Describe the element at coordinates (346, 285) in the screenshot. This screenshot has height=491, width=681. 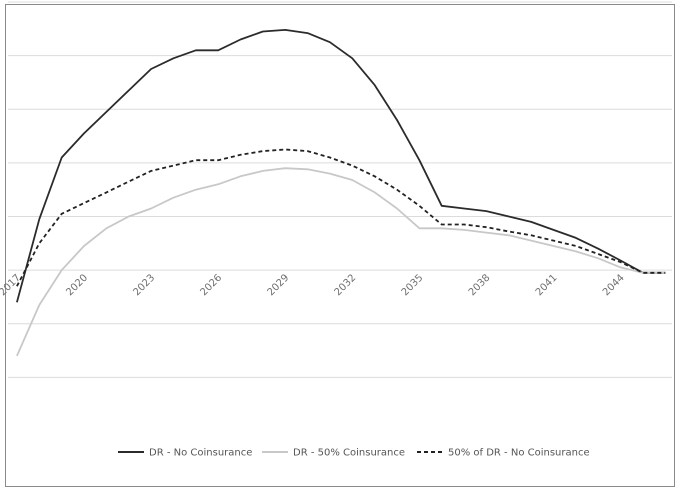
I see `x-tick-label: 2032` at that location.